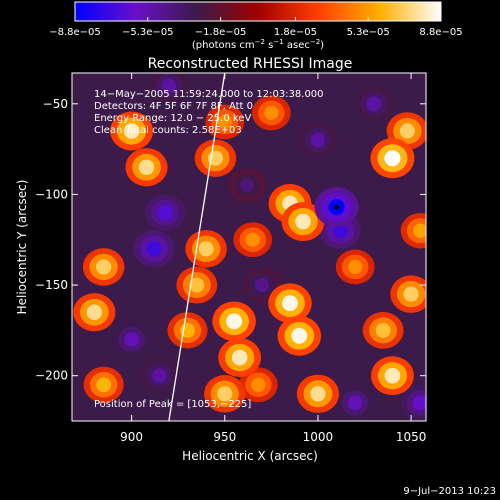  I want to click on annotation-line: Detectors: 4F 5F 6F 7F 8F, Att 0, so click(173, 106).